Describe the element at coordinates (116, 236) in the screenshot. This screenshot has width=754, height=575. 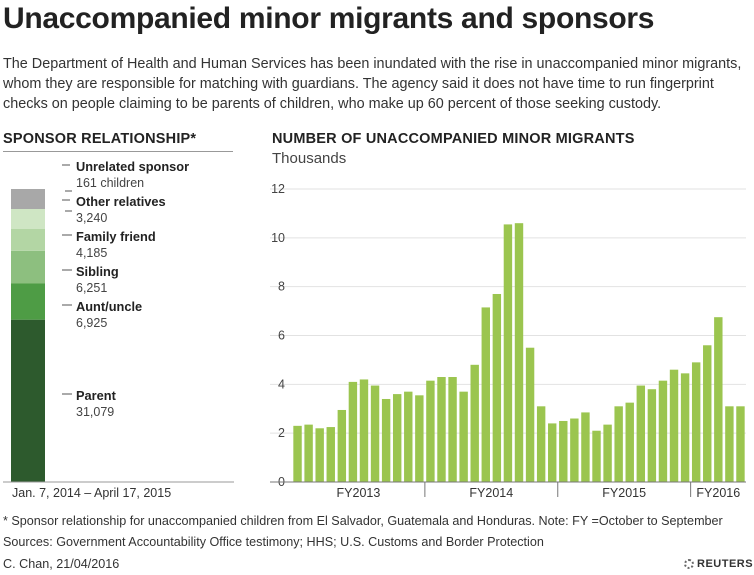
I see `sponsor-label: Family friend` at that location.